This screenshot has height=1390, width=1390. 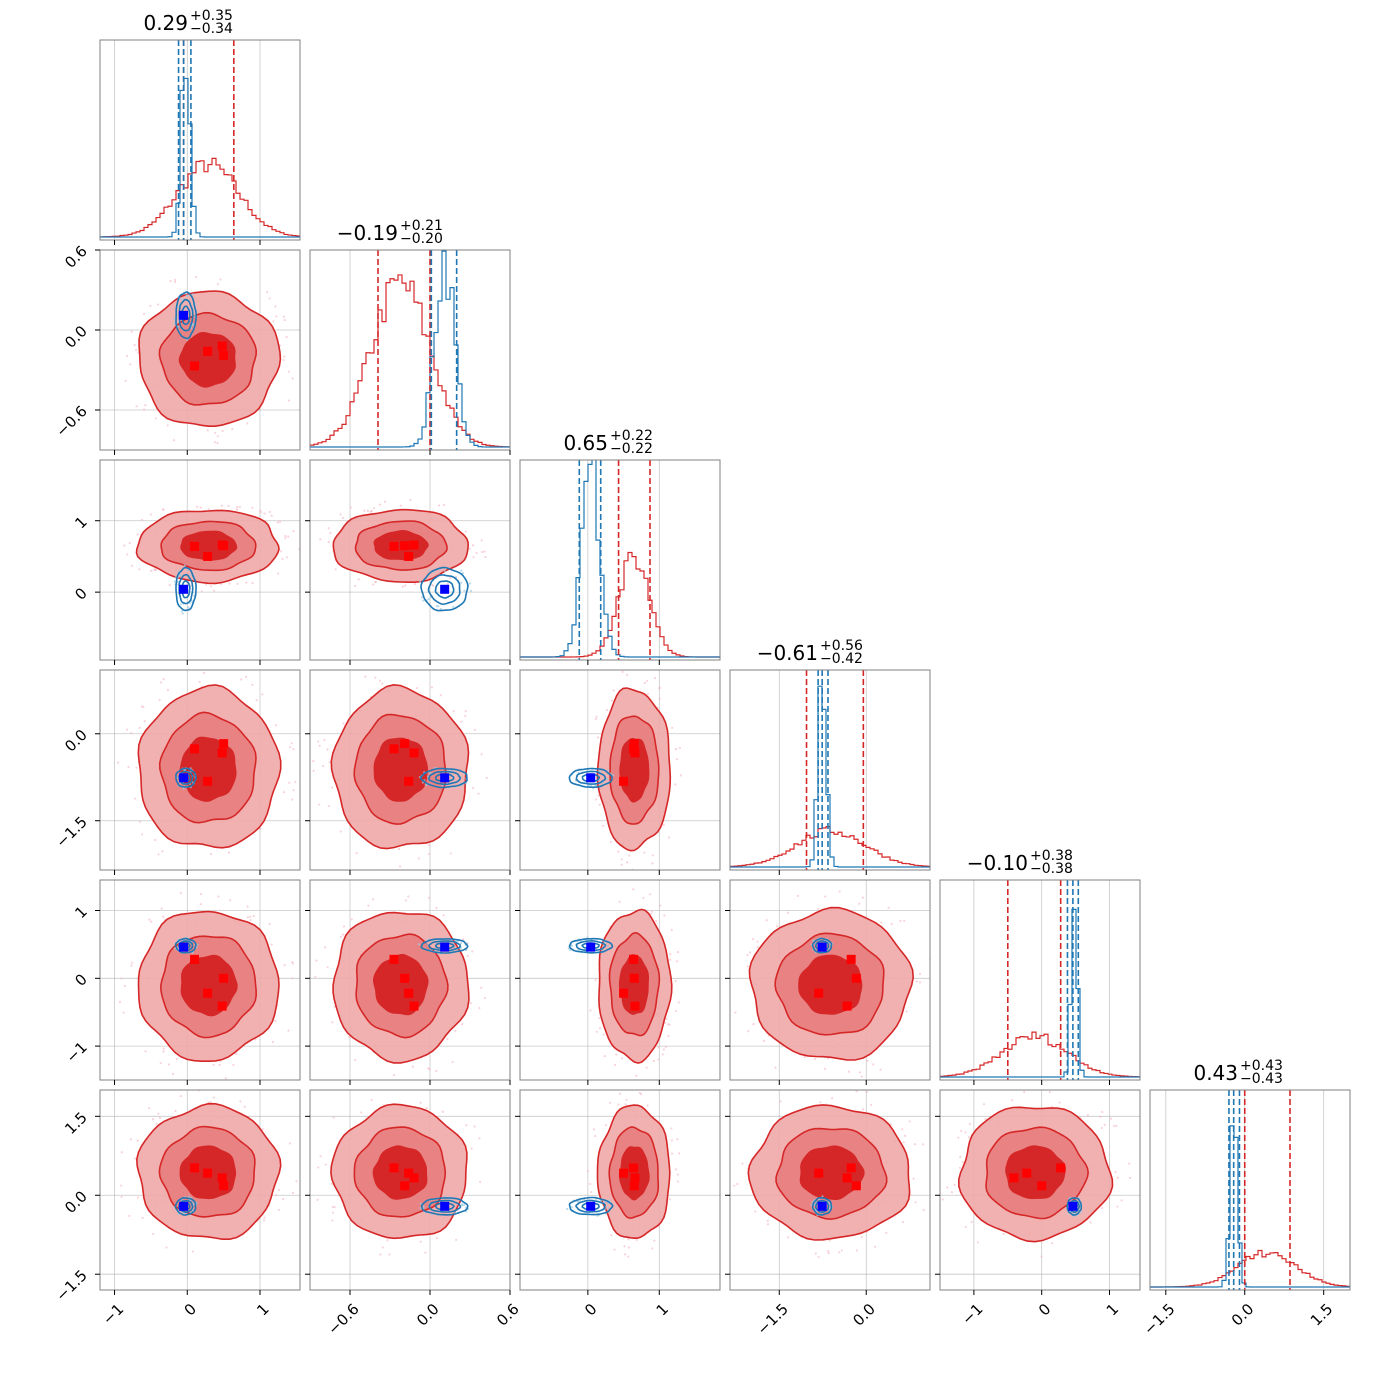 What do you see at coordinates (787, 653) in the screenshot?
I see `param-title-4: −0.61` at bounding box center [787, 653].